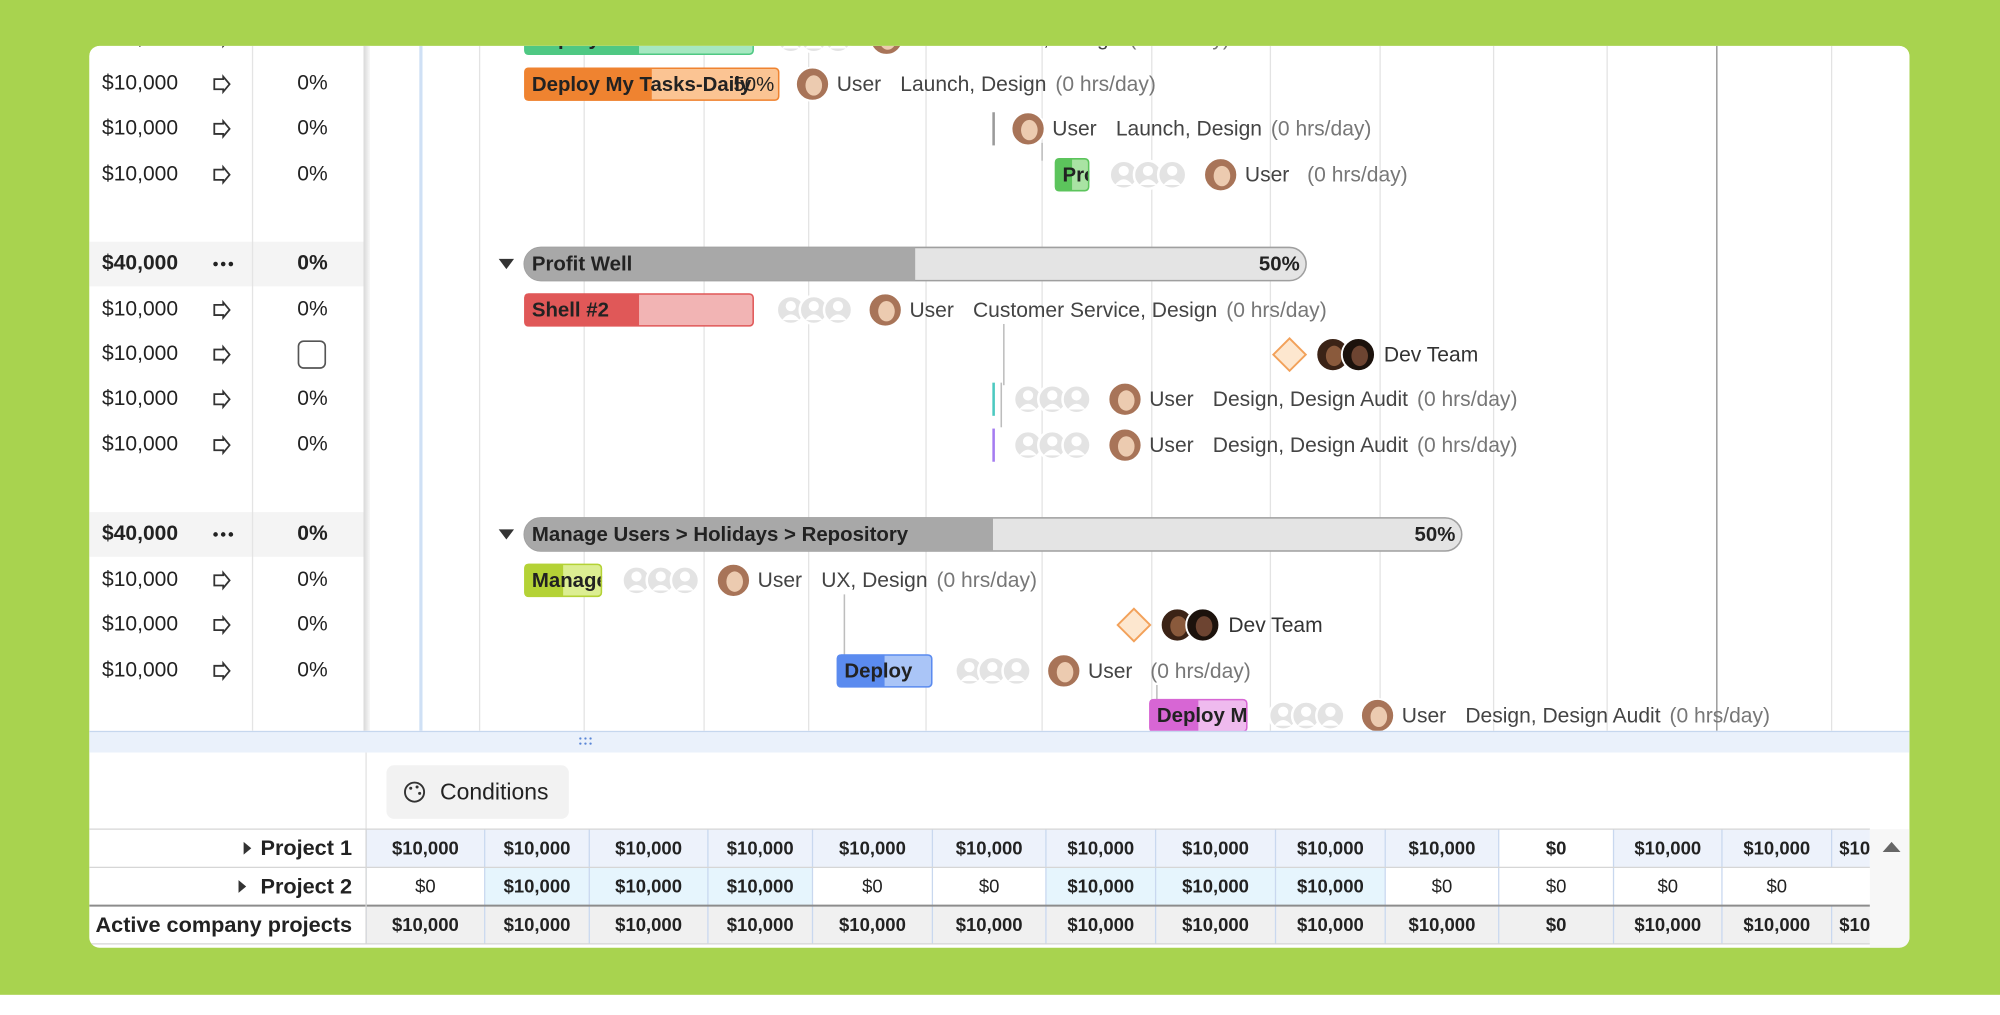  Describe the element at coordinates (415, 792) in the screenshot. I see `palette-icon` at that location.